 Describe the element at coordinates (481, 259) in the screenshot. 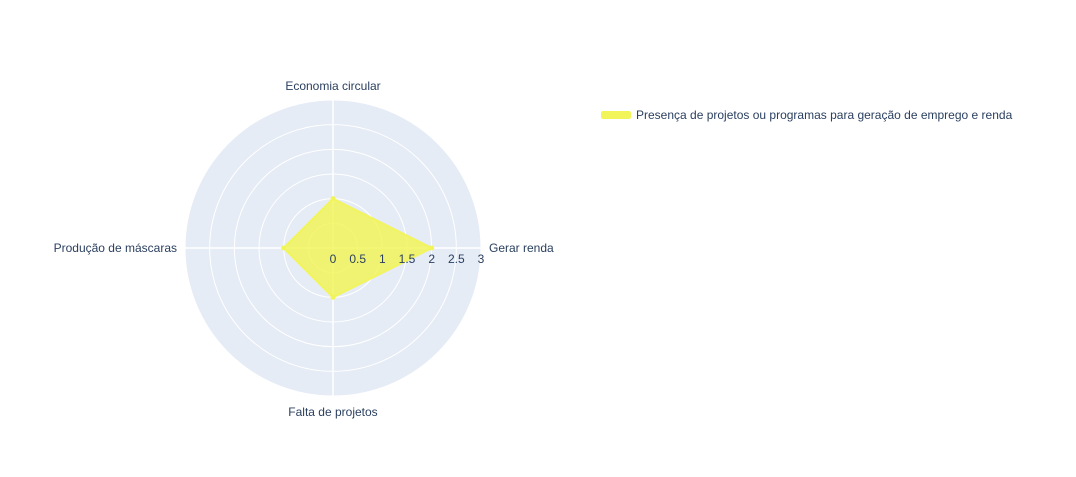

I see `radial-tick-label-6: 3` at that location.